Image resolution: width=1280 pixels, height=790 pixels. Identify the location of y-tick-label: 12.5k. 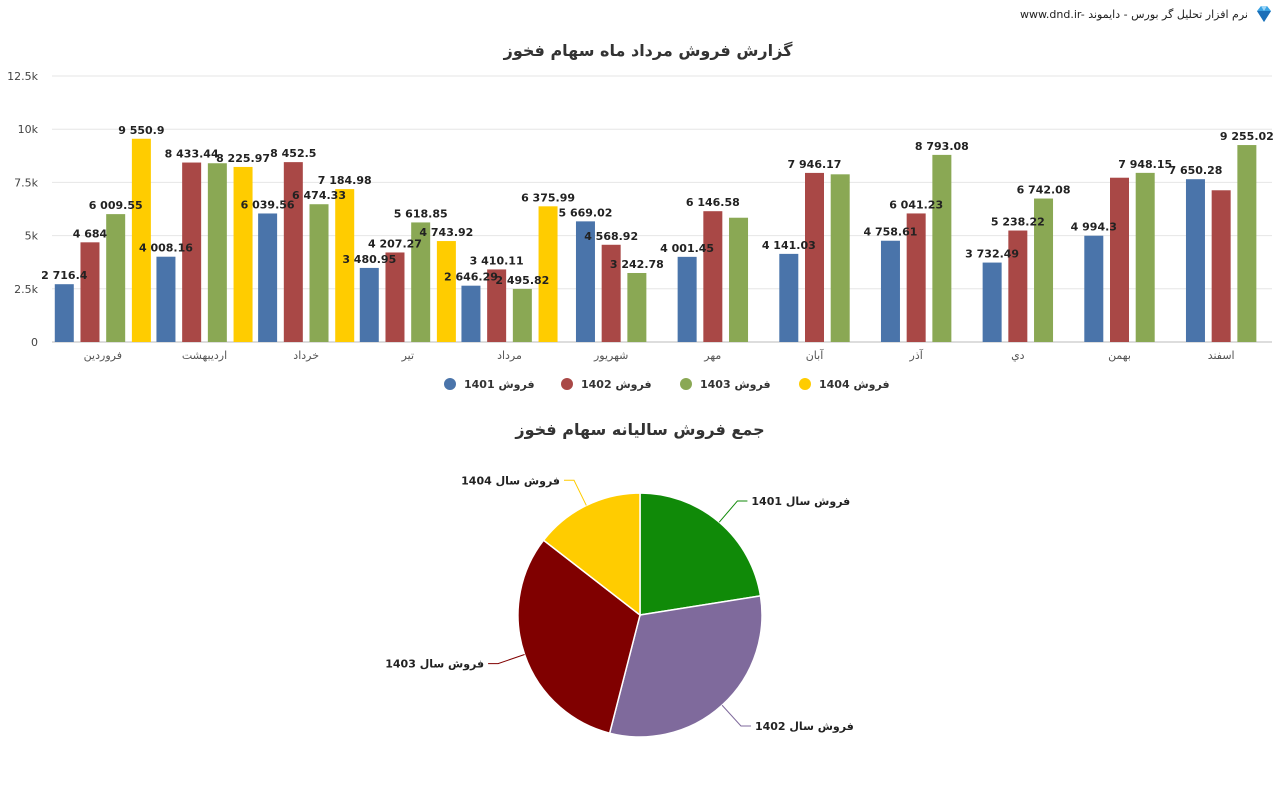
(22, 76).